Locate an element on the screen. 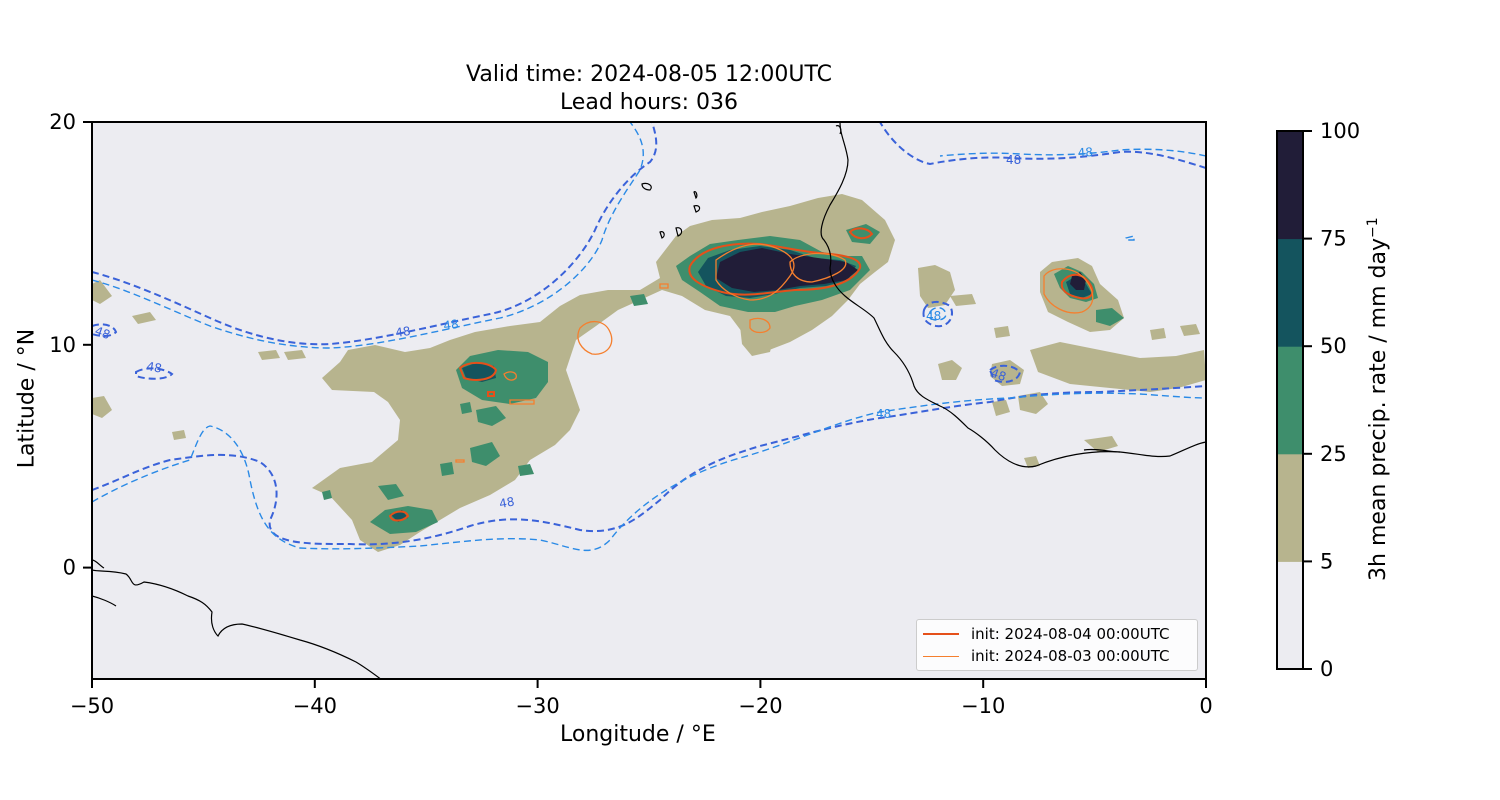  colorbar-frame is located at coordinates (1290, 400).